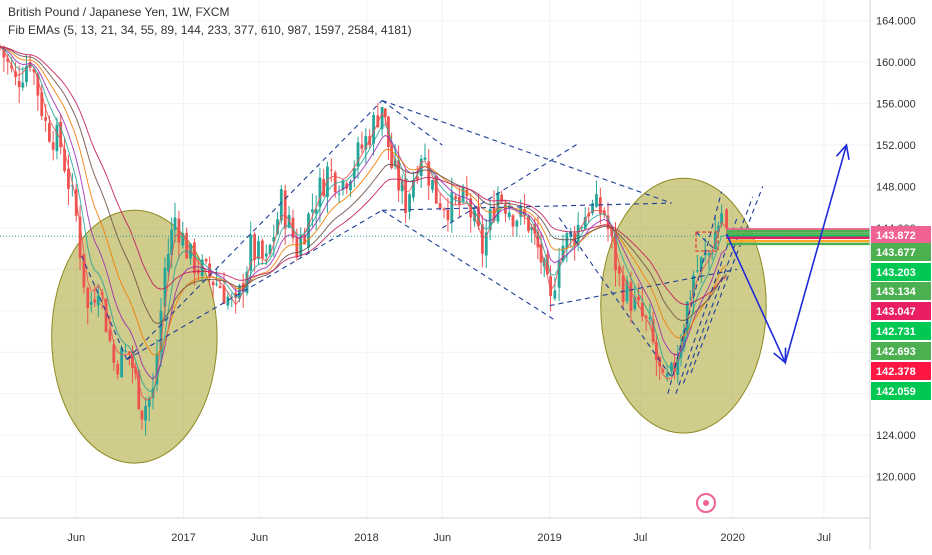  I want to click on highlight-circle, so click(134, 336).